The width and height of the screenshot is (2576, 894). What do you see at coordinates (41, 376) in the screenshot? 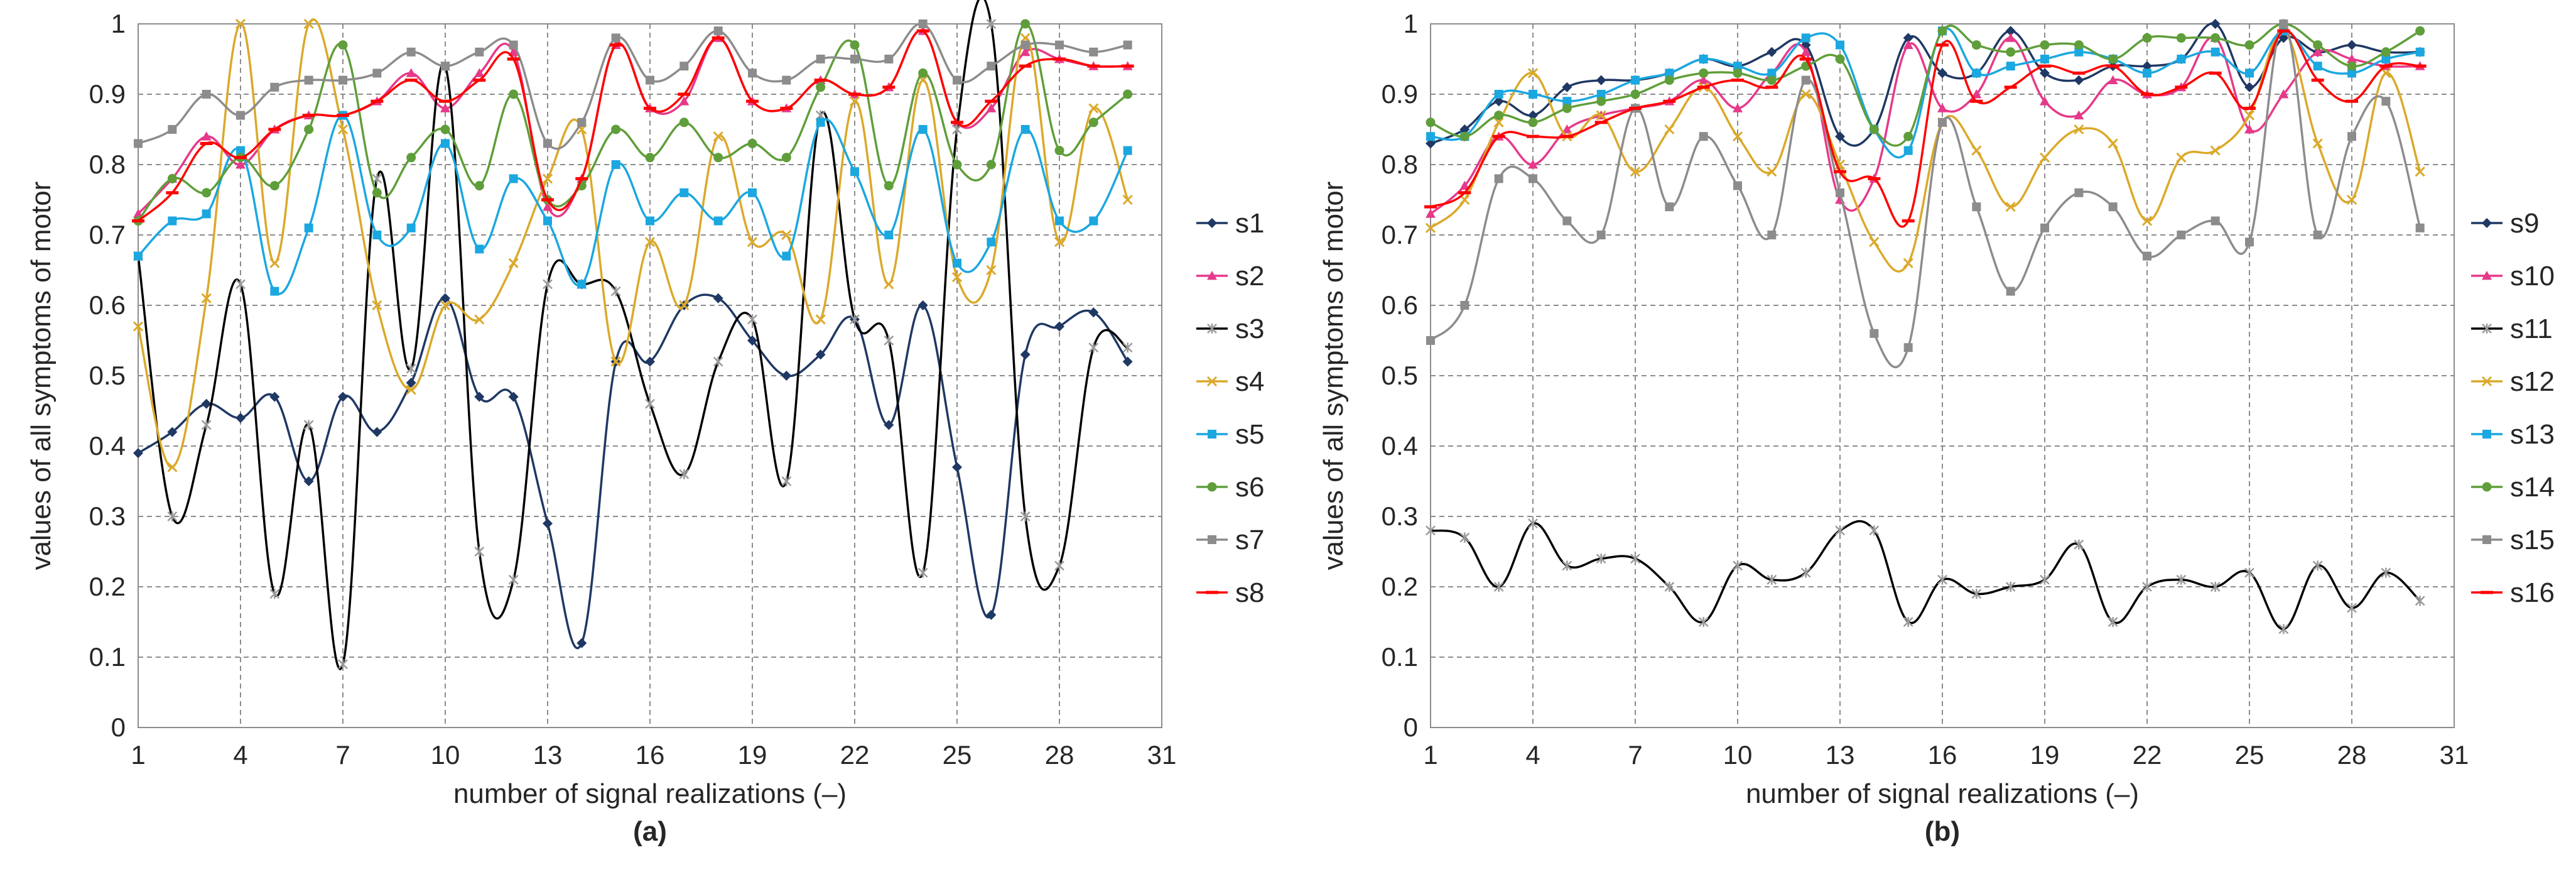
I see `y-axis-label: values of all symptoms of motor` at bounding box center [41, 376].